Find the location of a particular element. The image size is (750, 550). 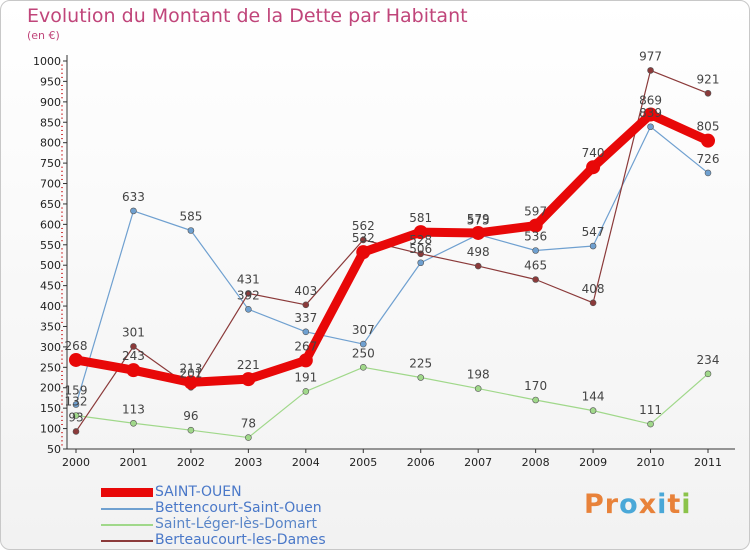

legend-label: Bettencourt-Saint-Ouen is located at coordinates (238, 508).